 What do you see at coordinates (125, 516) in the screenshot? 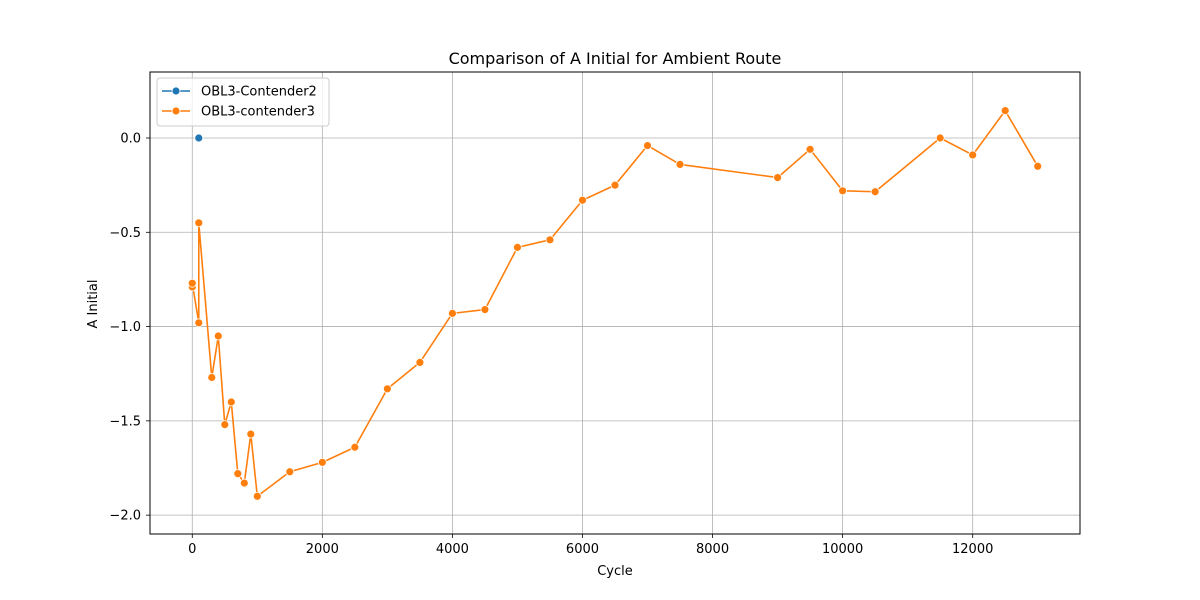
I see `y-tick-label: −2.0` at bounding box center [125, 516].